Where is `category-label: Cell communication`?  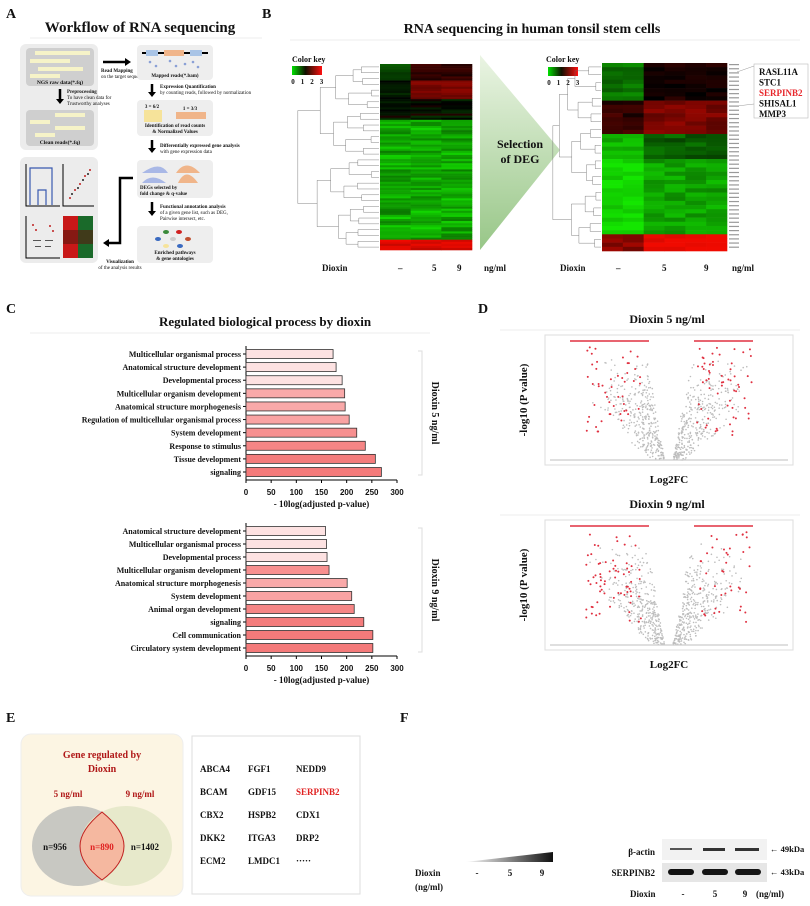
category-label: Cell communication is located at coordinates (206, 635).